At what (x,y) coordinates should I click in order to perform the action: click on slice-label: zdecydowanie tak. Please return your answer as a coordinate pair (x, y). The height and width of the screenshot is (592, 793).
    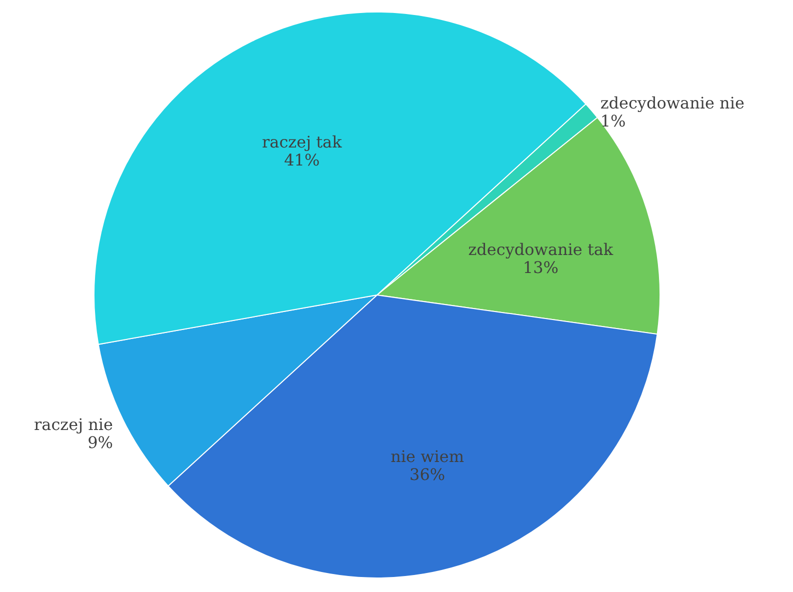
    Looking at the image, I should click on (541, 249).